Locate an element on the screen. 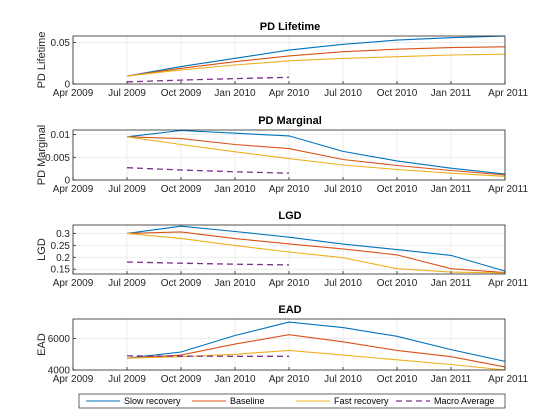 This screenshot has height=420, width=560. y-tick-label: 0.05 is located at coordinates (61, 43).